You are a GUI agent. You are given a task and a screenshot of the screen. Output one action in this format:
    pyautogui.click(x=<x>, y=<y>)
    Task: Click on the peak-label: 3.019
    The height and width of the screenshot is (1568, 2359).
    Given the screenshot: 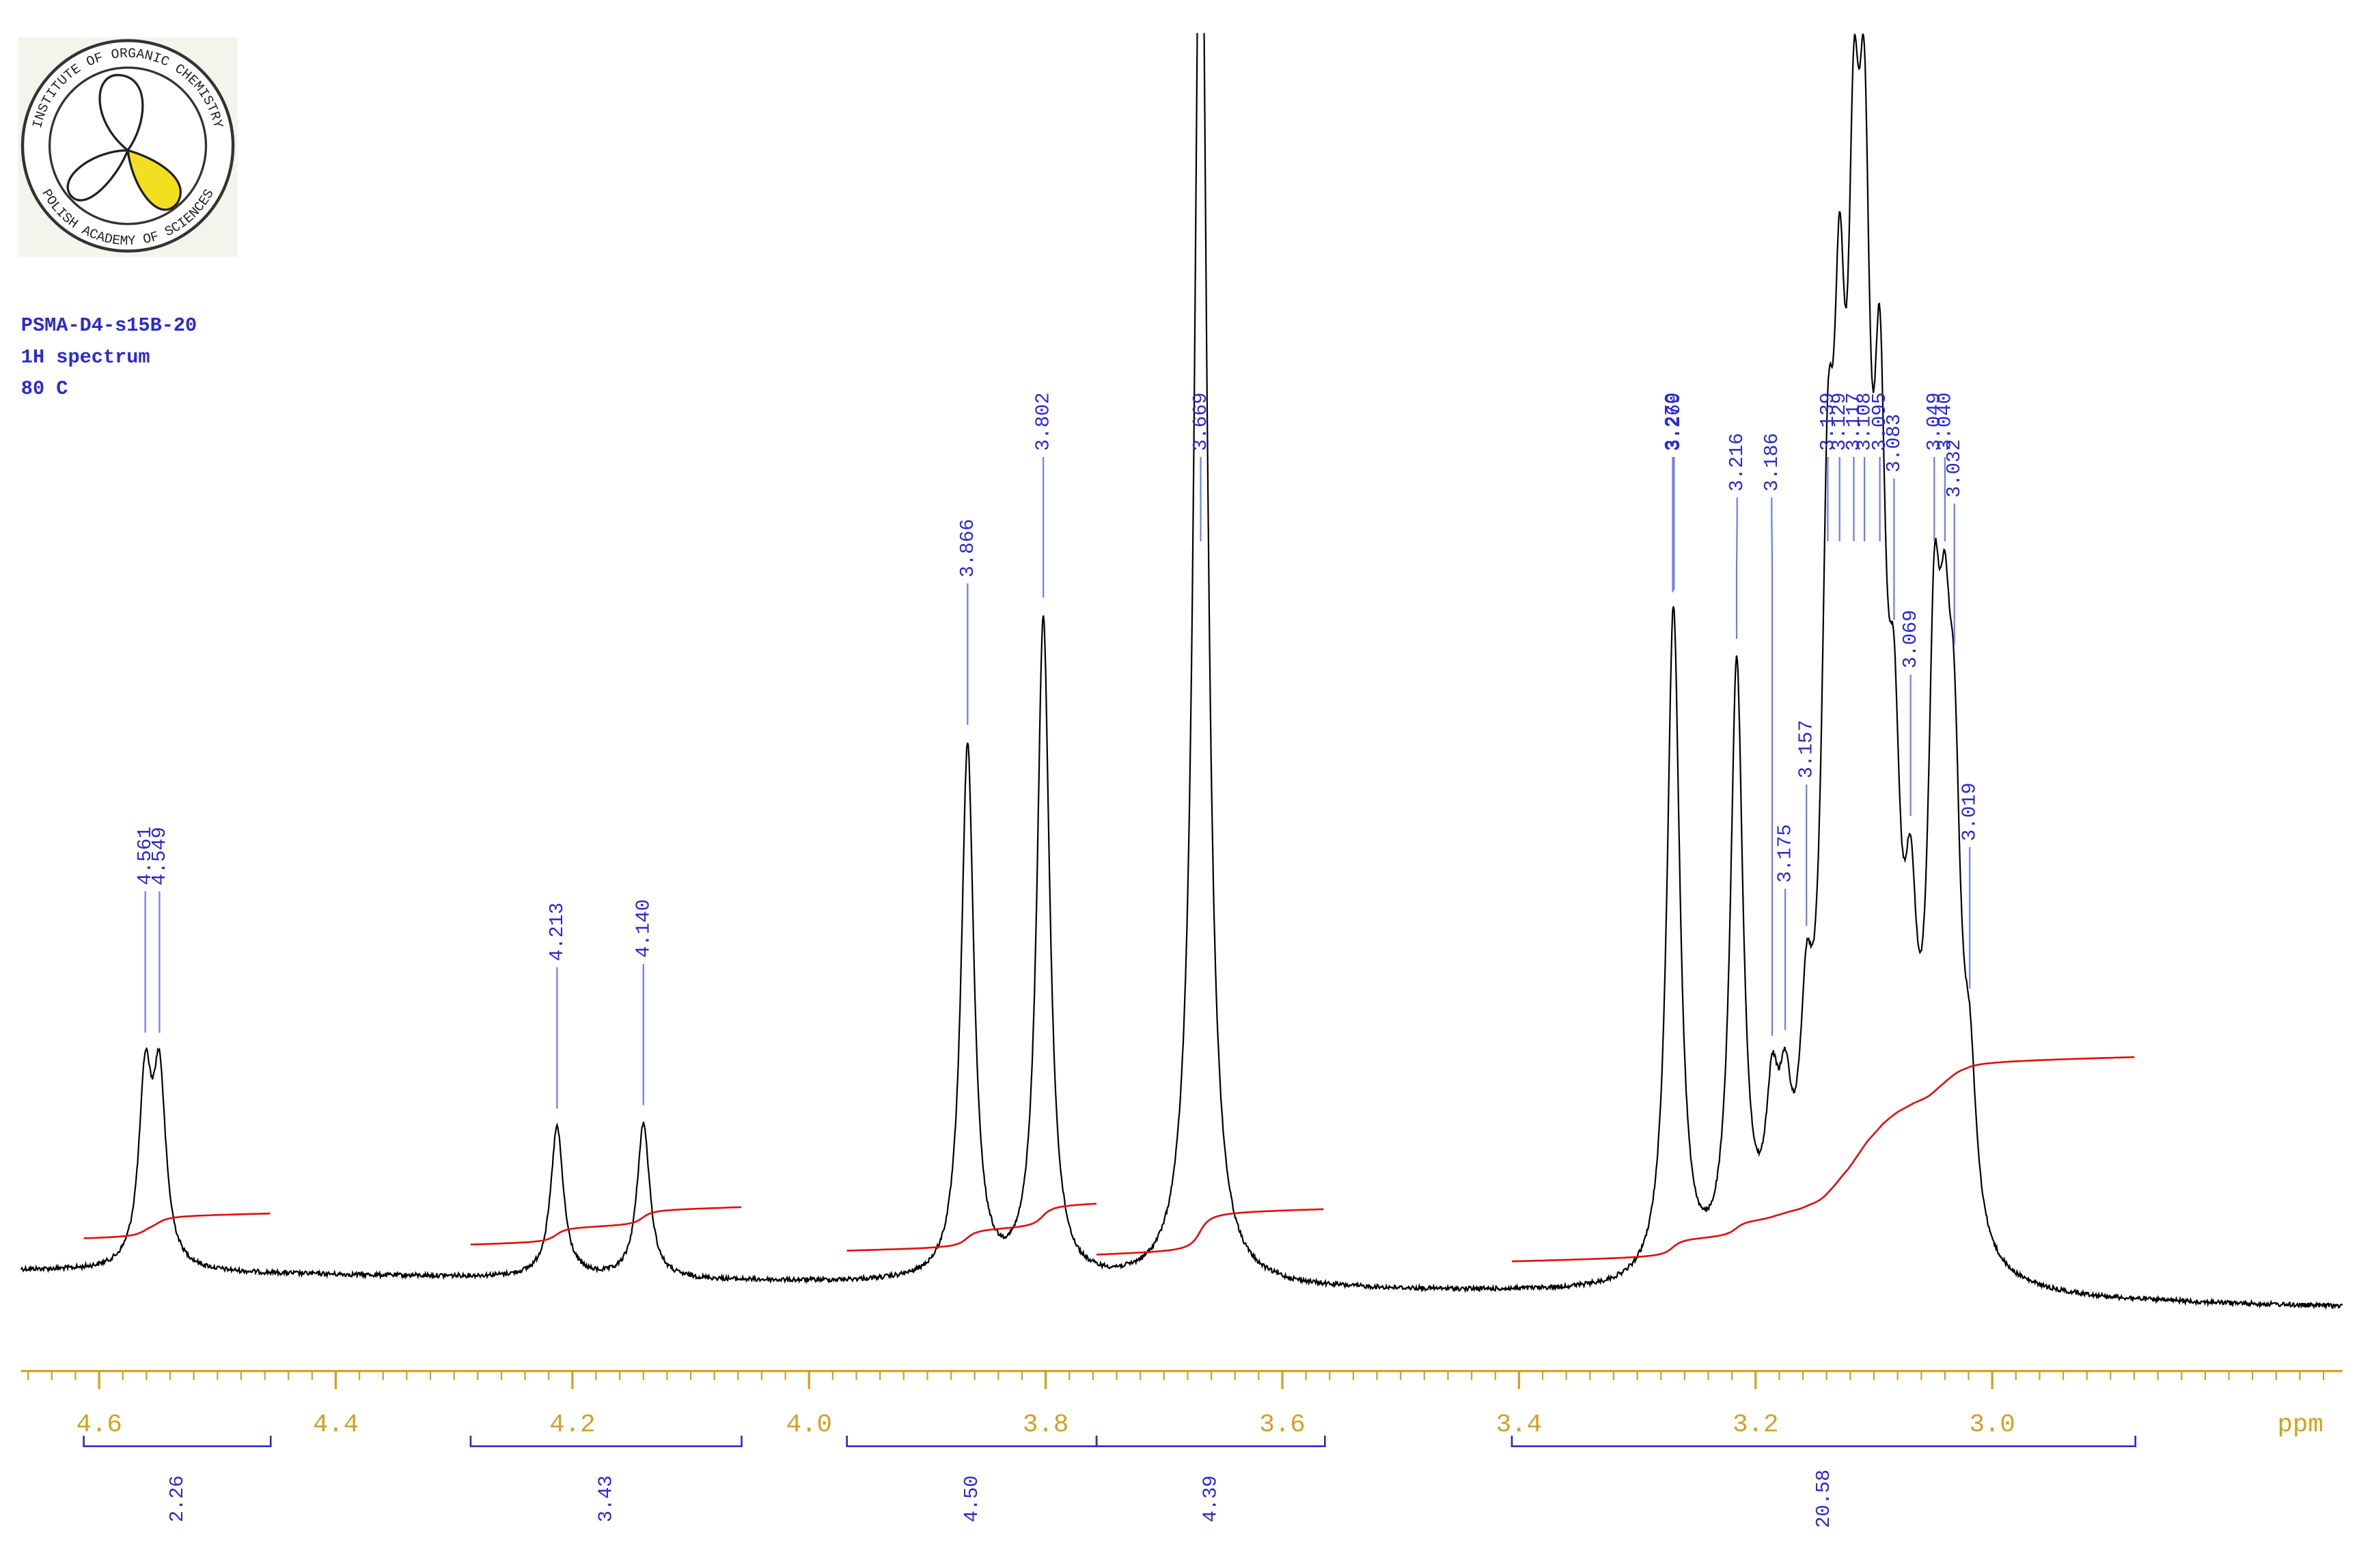 What is the action you would take?
    pyautogui.click(x=1970, y=812)
    